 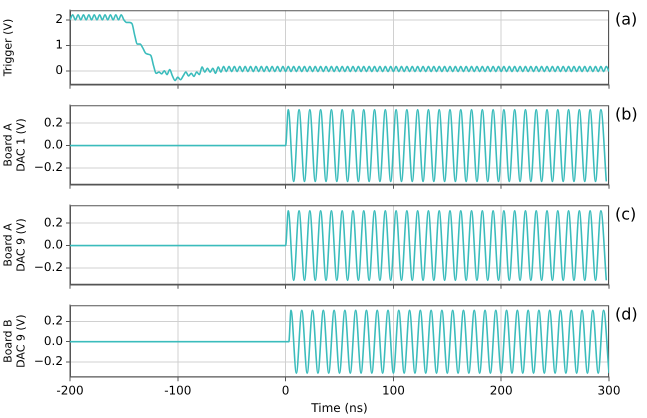 What do you see at coordinates (59, 19) in the screenshot?
I see `y-tick-label: 2` at bounding box center [59, 19].